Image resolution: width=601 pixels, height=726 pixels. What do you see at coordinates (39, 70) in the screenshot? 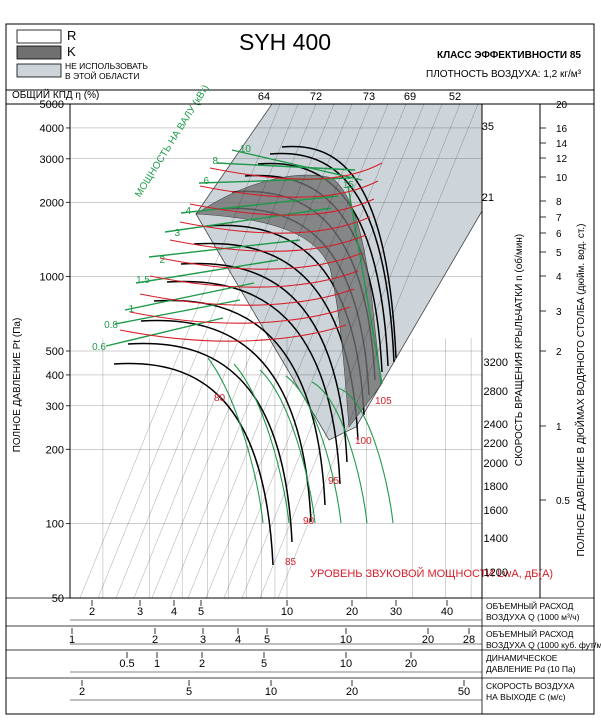
I see `legend-swatch-na` at bounding box center [39, 70].